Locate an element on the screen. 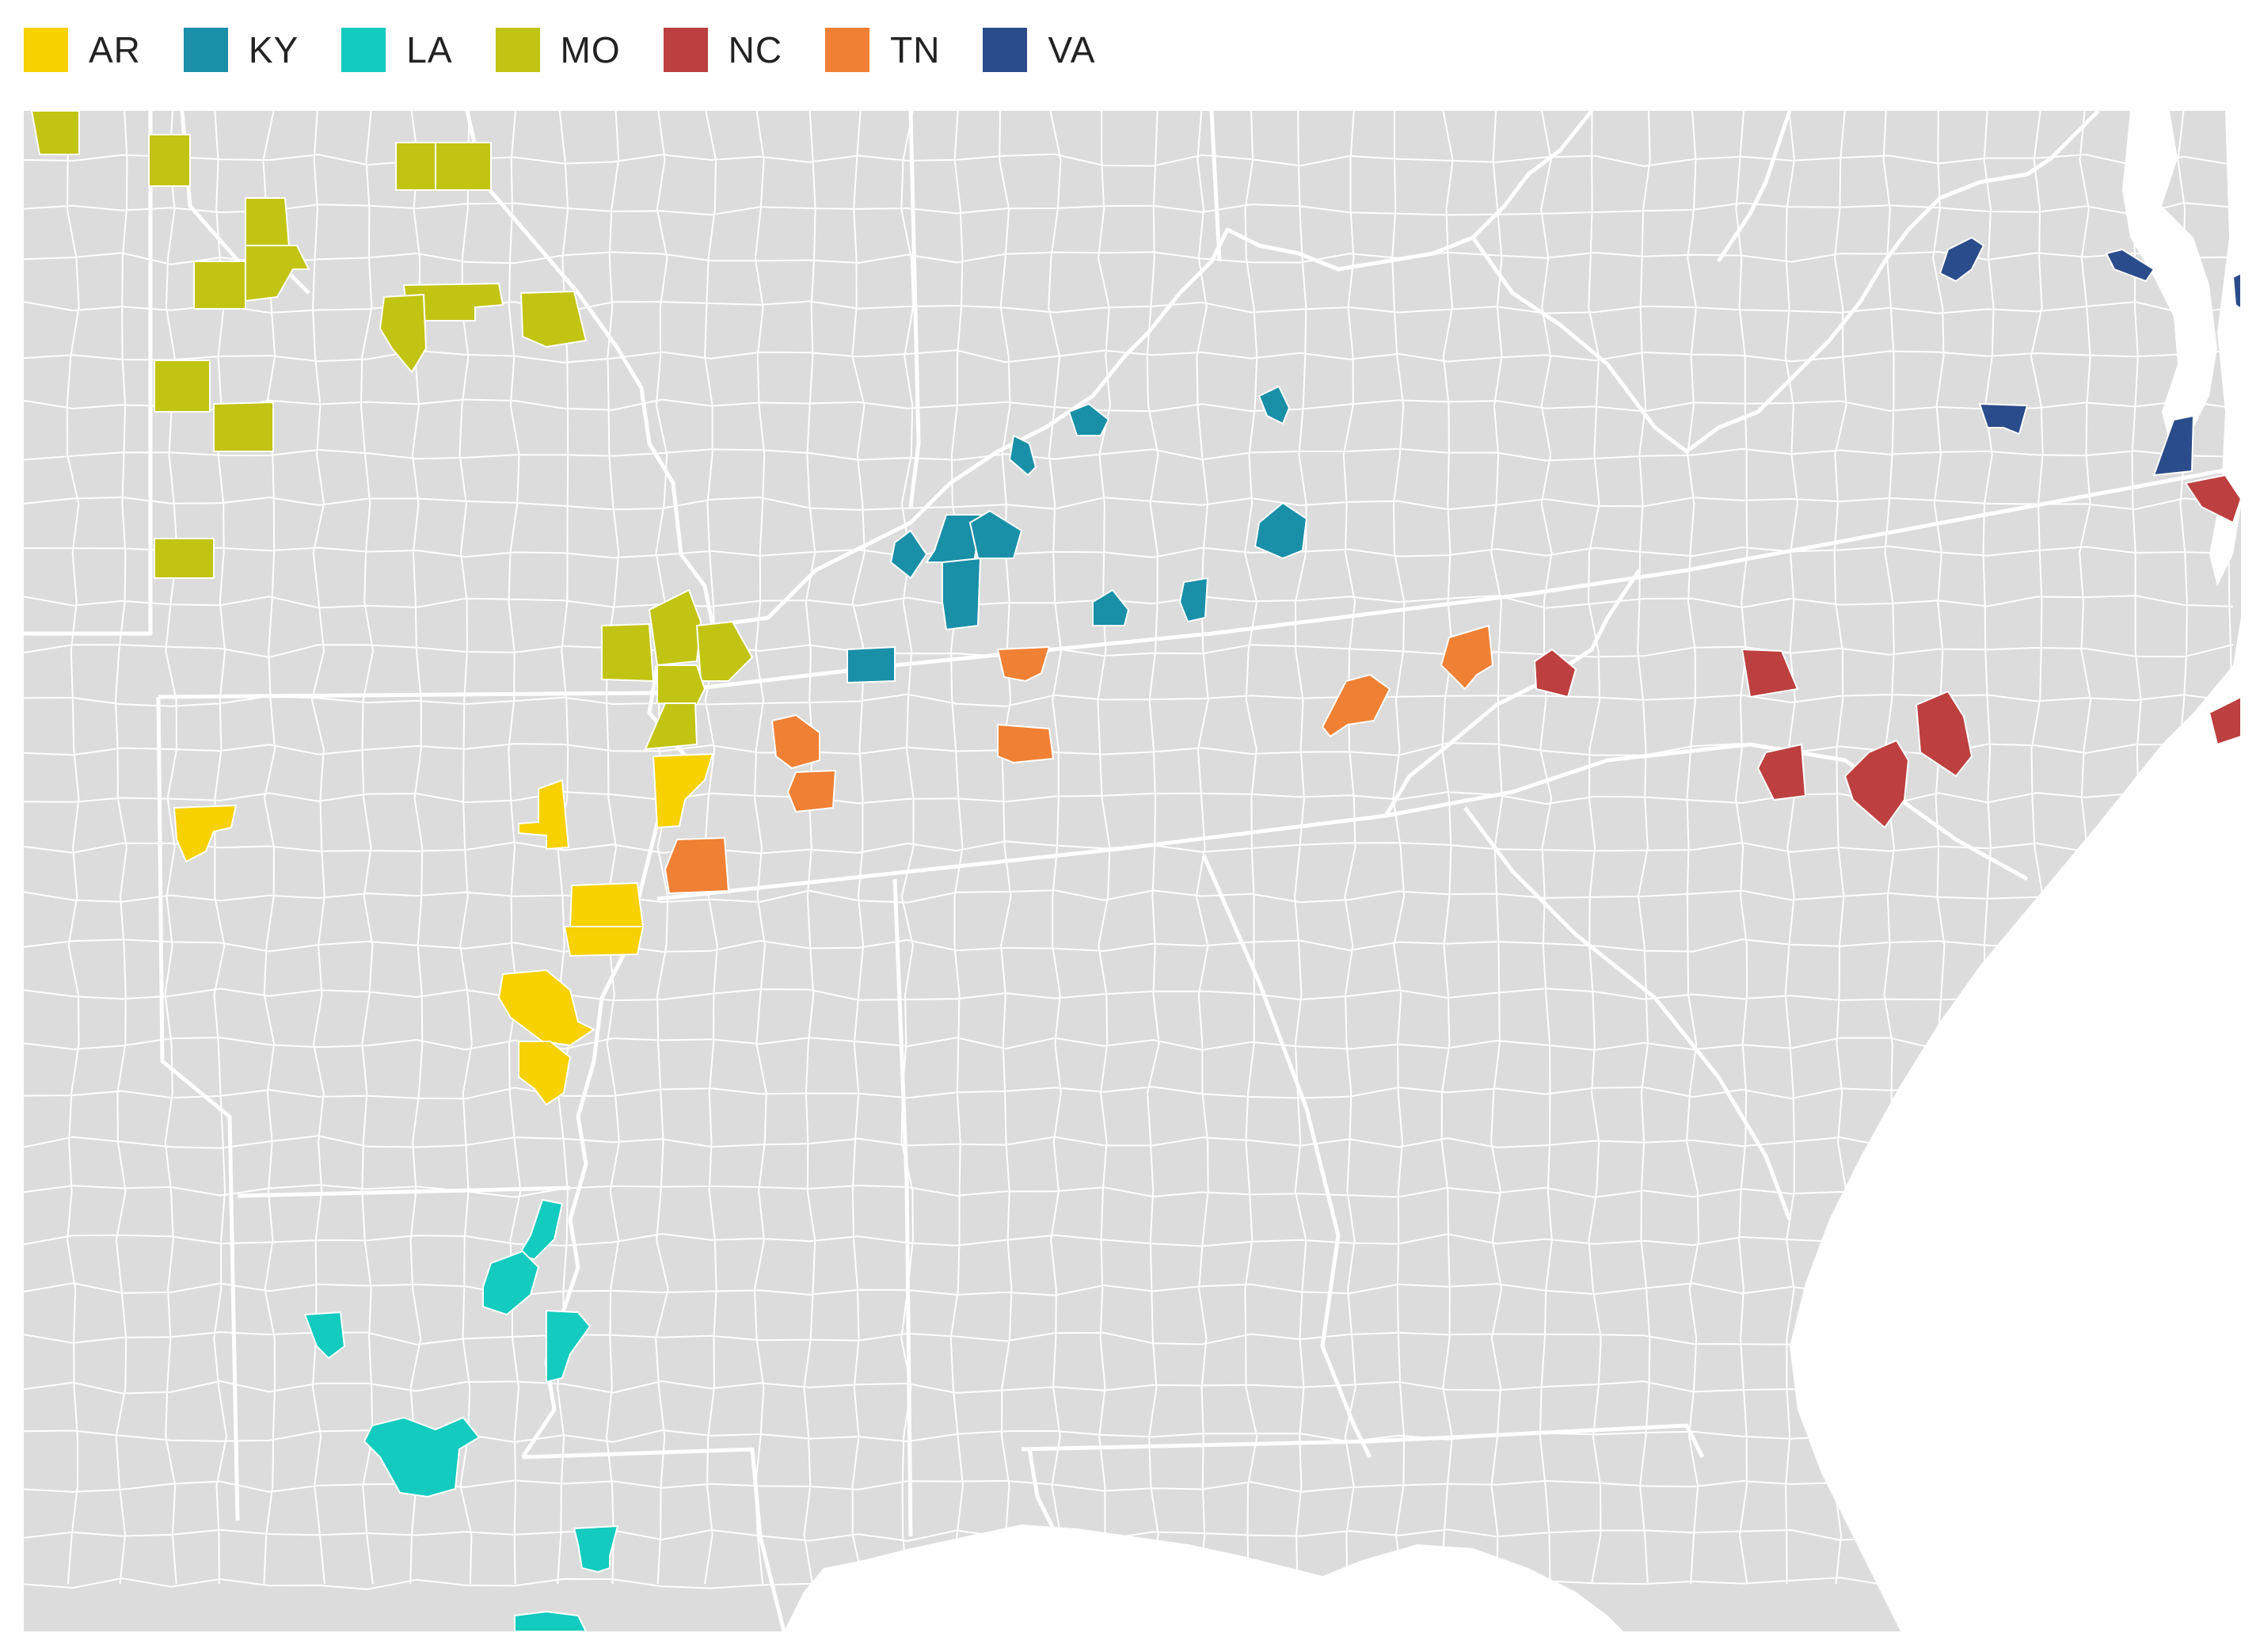  legend-item-mo: MO is located at coordinates (558, 50).